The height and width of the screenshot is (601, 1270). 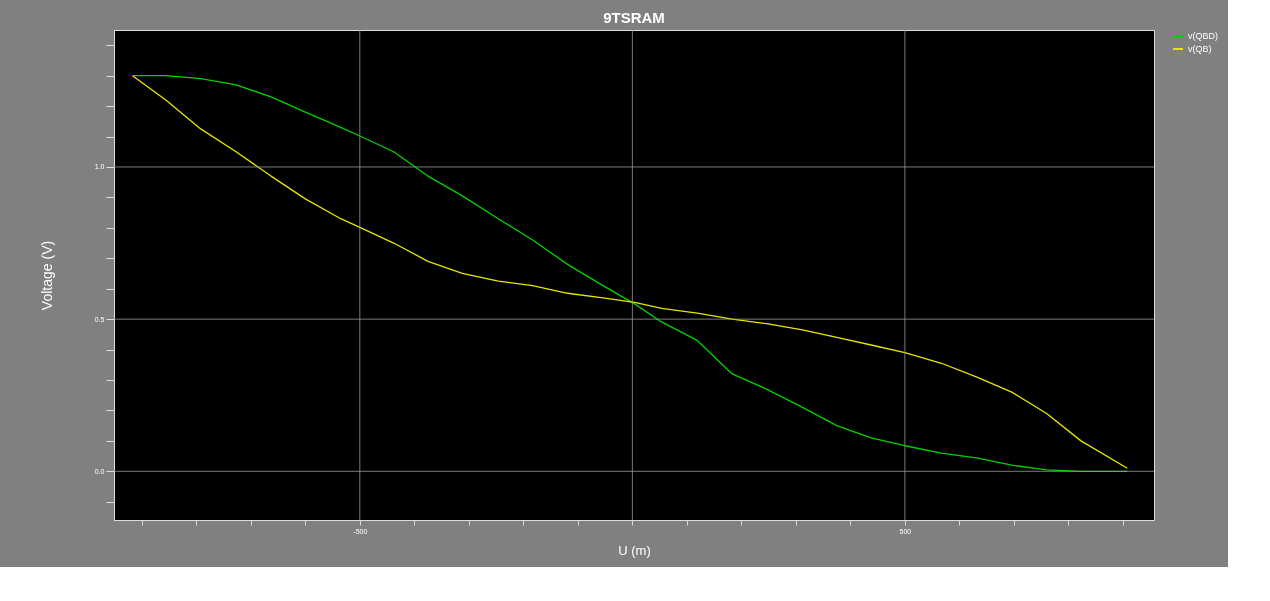 What do you see at coordinates (46, 275) in the screenshot?
I see `y-axis-title: Voltage (V)` at bounding box center [46, 275].